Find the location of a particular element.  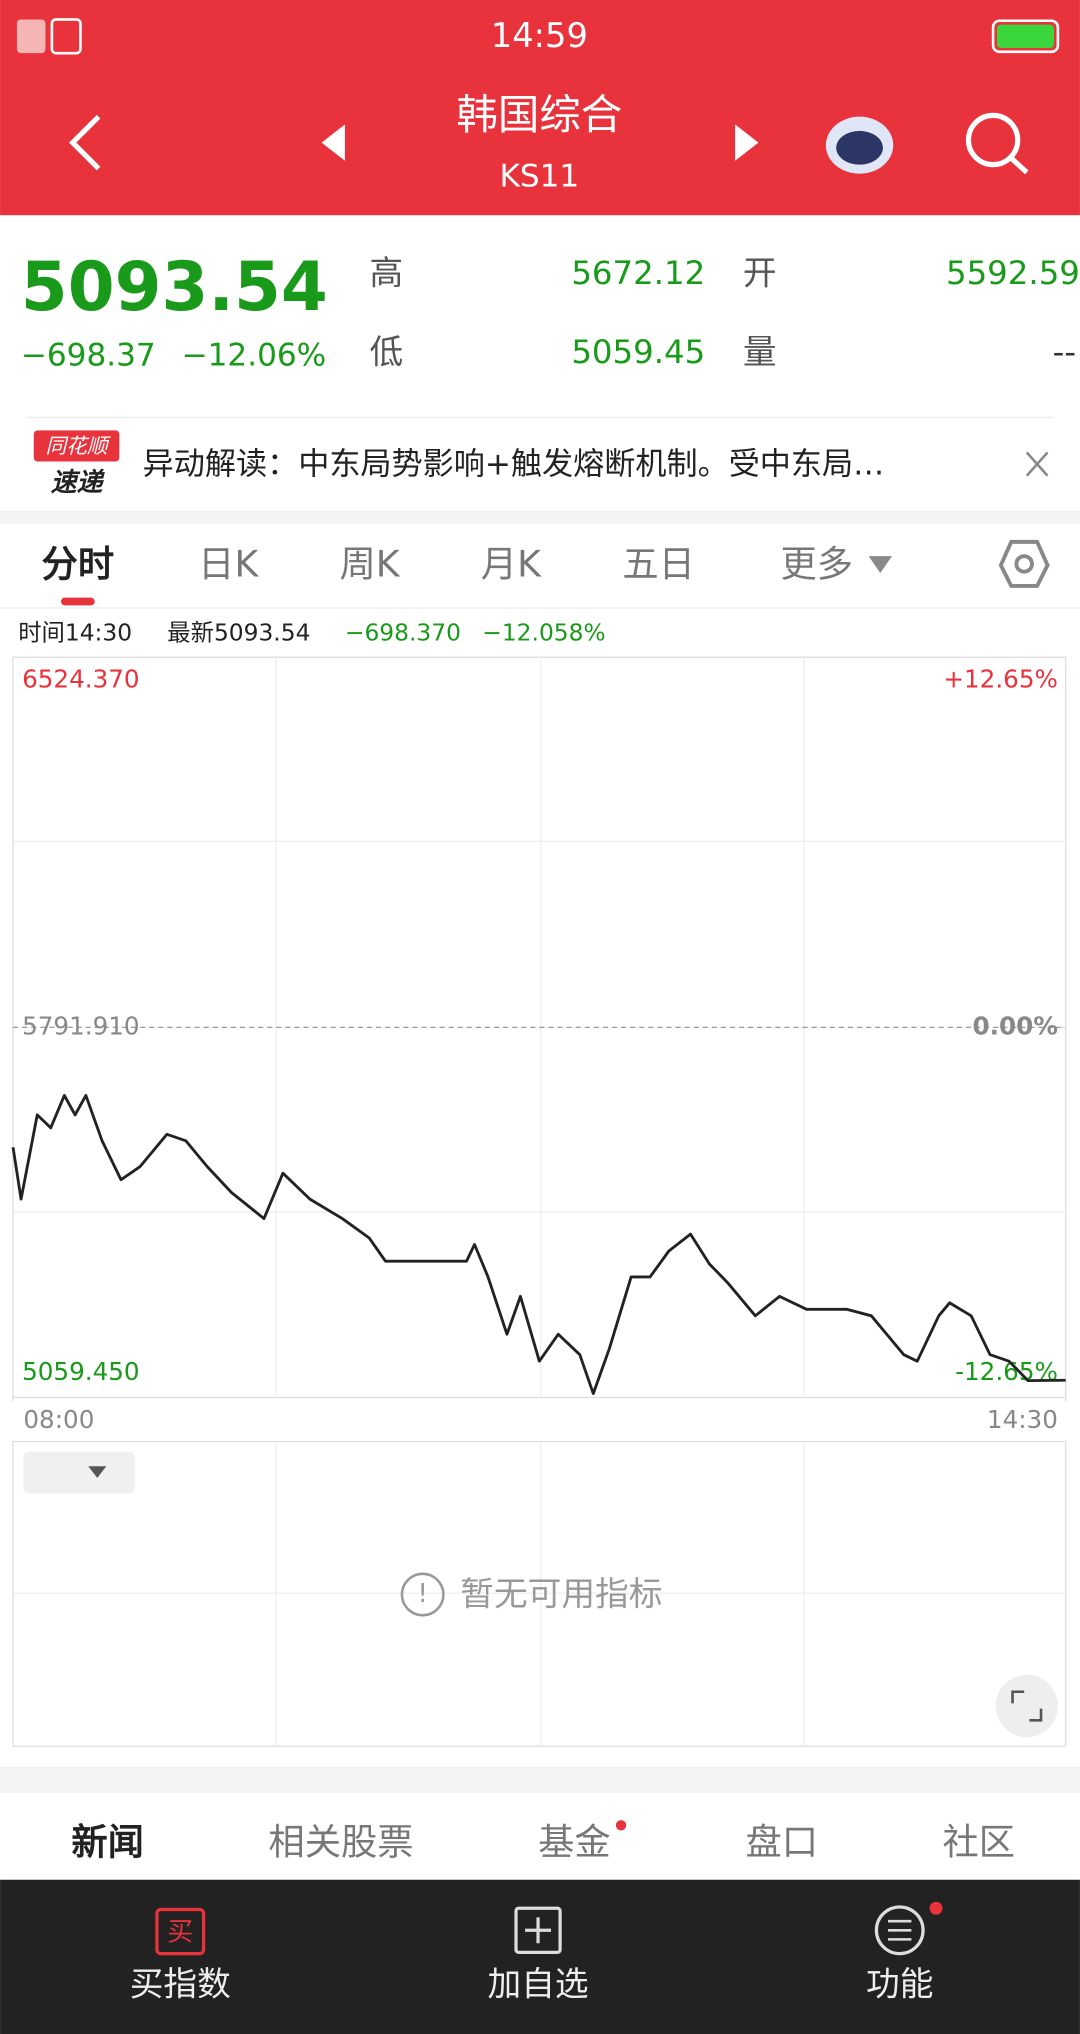

bottom-tabs: 新闻 相关股票 基金 盘口 社区 is located at coordinates (543, 1842).